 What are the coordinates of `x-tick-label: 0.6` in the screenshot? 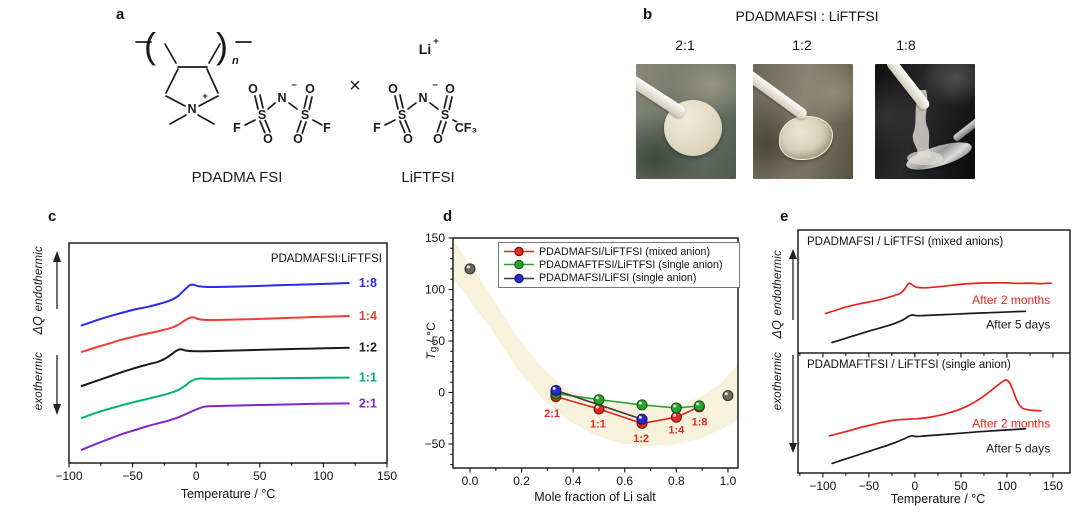 It's located at (624, 481).